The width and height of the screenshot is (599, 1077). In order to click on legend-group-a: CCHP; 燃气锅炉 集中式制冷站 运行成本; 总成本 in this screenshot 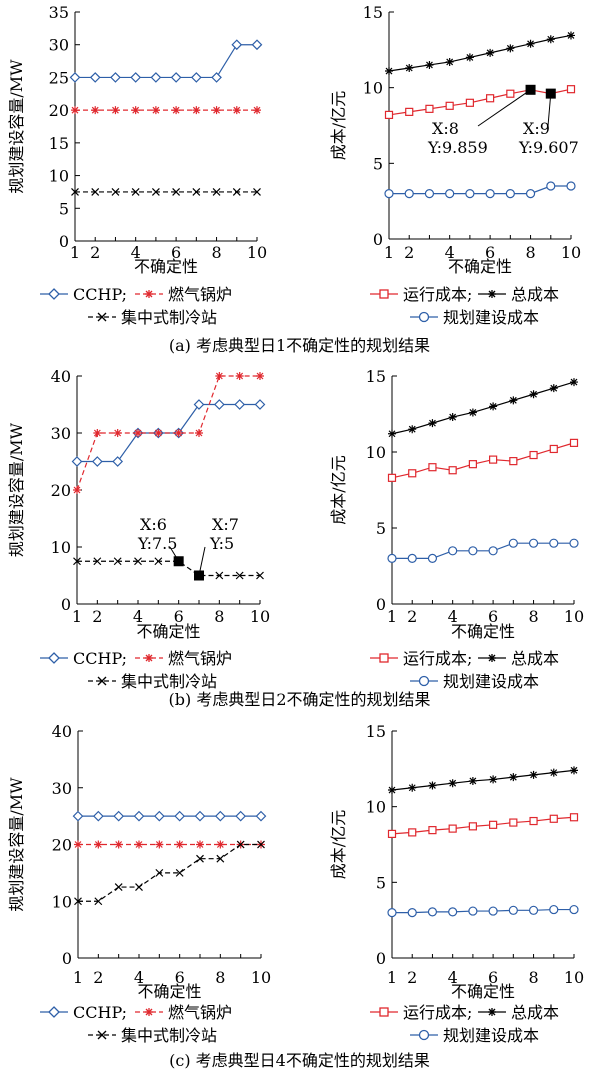, I will do `click(299, 320)`.